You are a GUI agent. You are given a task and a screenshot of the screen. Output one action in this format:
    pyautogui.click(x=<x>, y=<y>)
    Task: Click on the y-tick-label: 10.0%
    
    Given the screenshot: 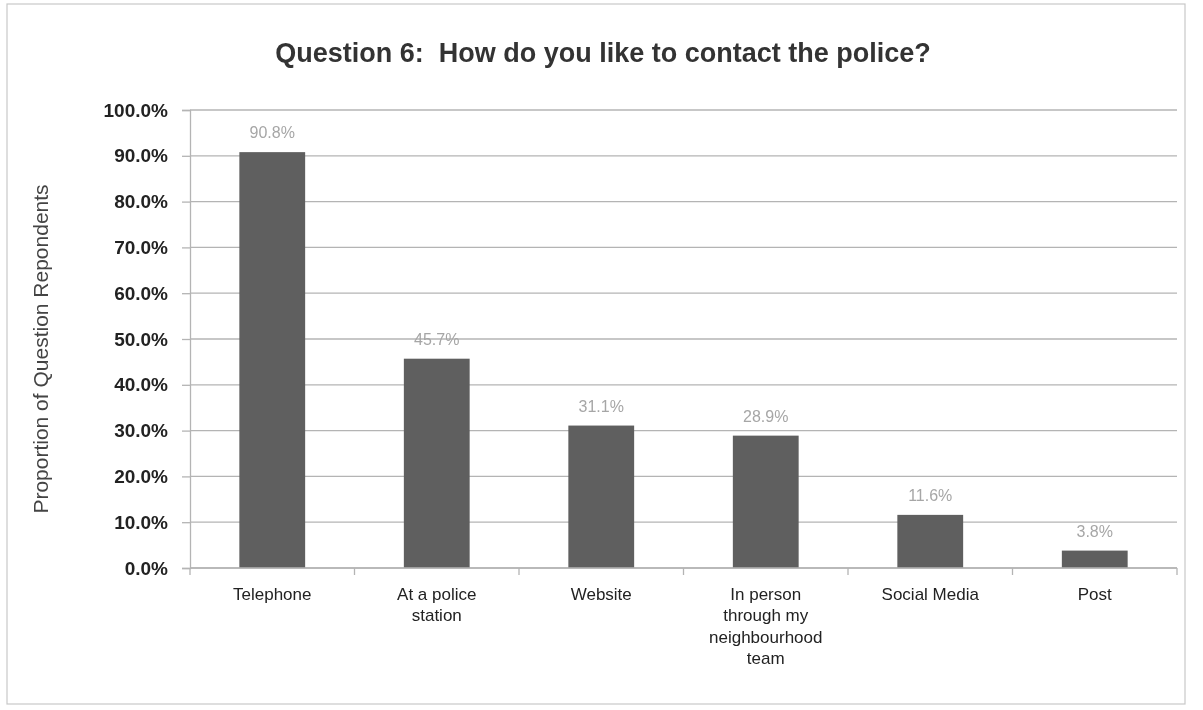 What is the action you would take?
    pyautogui.click(x=141, y=522)
    